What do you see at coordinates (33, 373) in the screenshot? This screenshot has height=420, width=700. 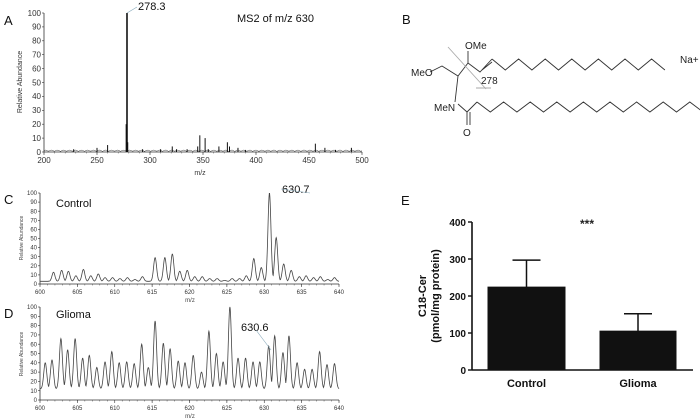 I see `spectrum-d-y-tick-label: 30` at bounding box center [33, 373].